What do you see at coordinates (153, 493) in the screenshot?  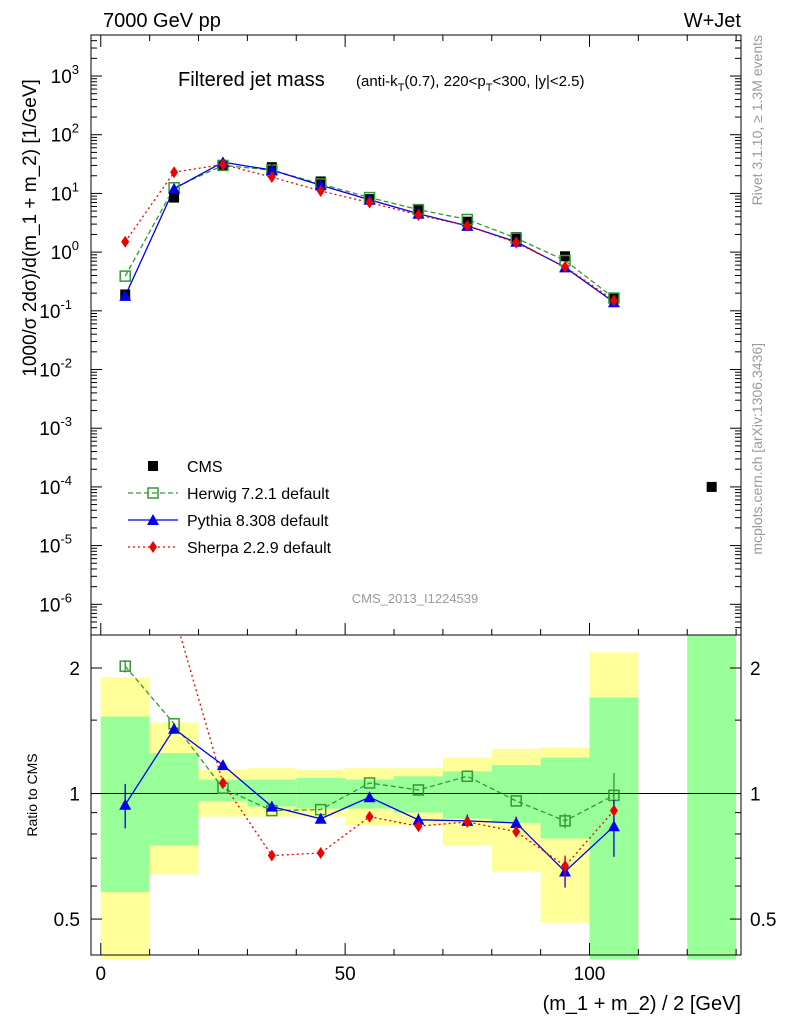 I see `legend-marker-herwig` at bounding box center [153, 493].